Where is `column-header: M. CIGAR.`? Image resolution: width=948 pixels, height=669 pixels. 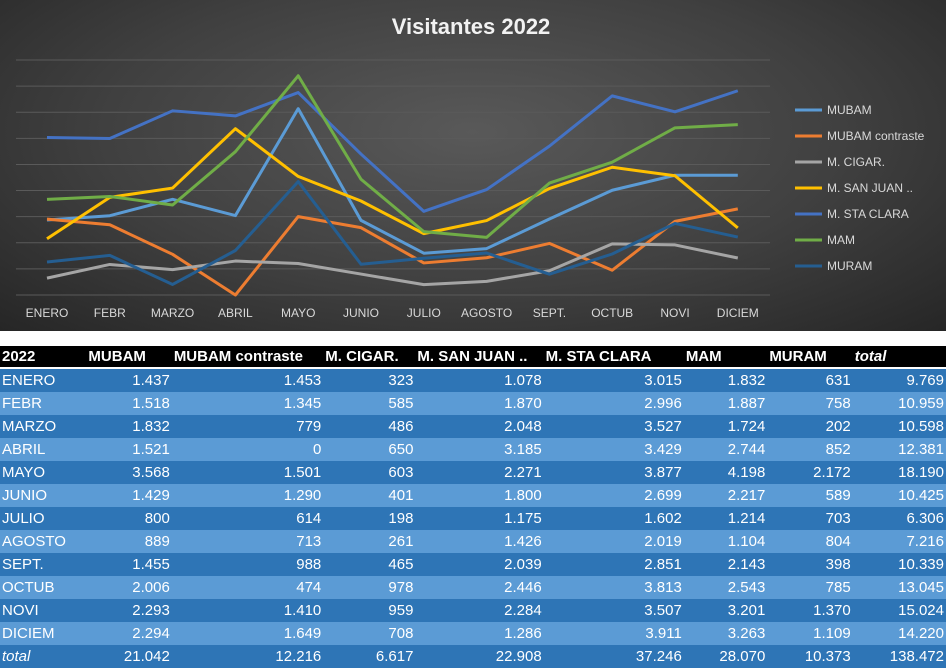 column-header: M. CIGAR. is located at coordinates (369, 357).